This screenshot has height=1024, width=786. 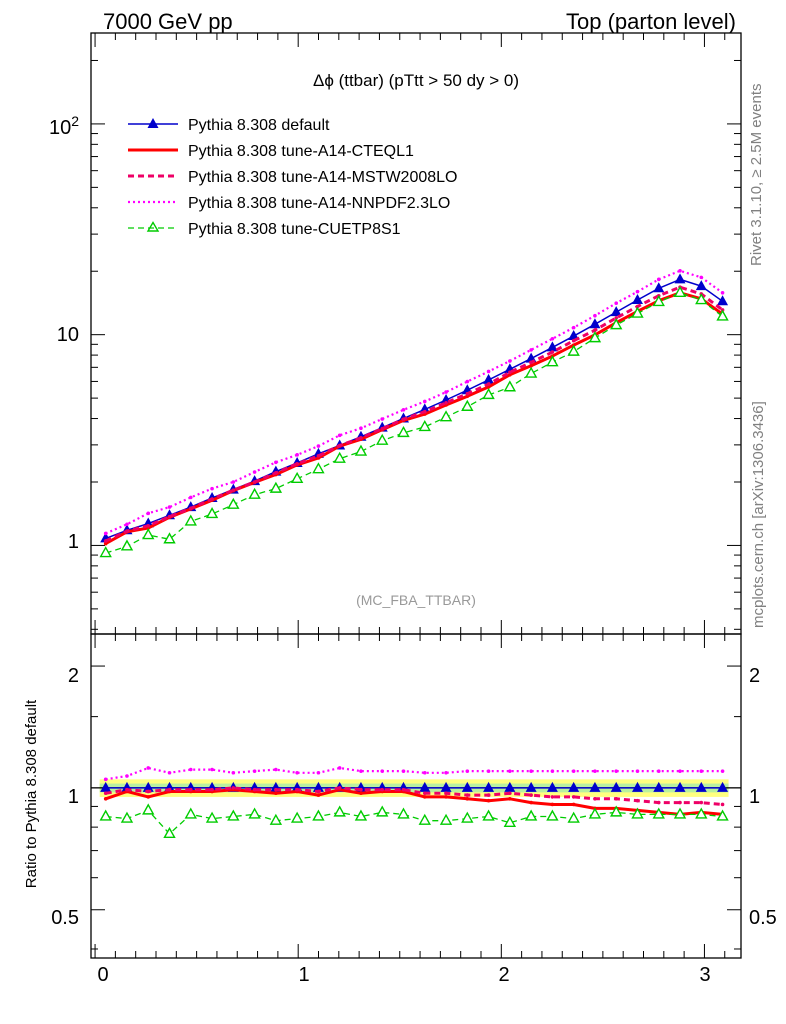 What do you see at coordinates (73, 797) in the screenshot?
I see `ratio-left-tick-1: 1` at bounding box center [73, 797].